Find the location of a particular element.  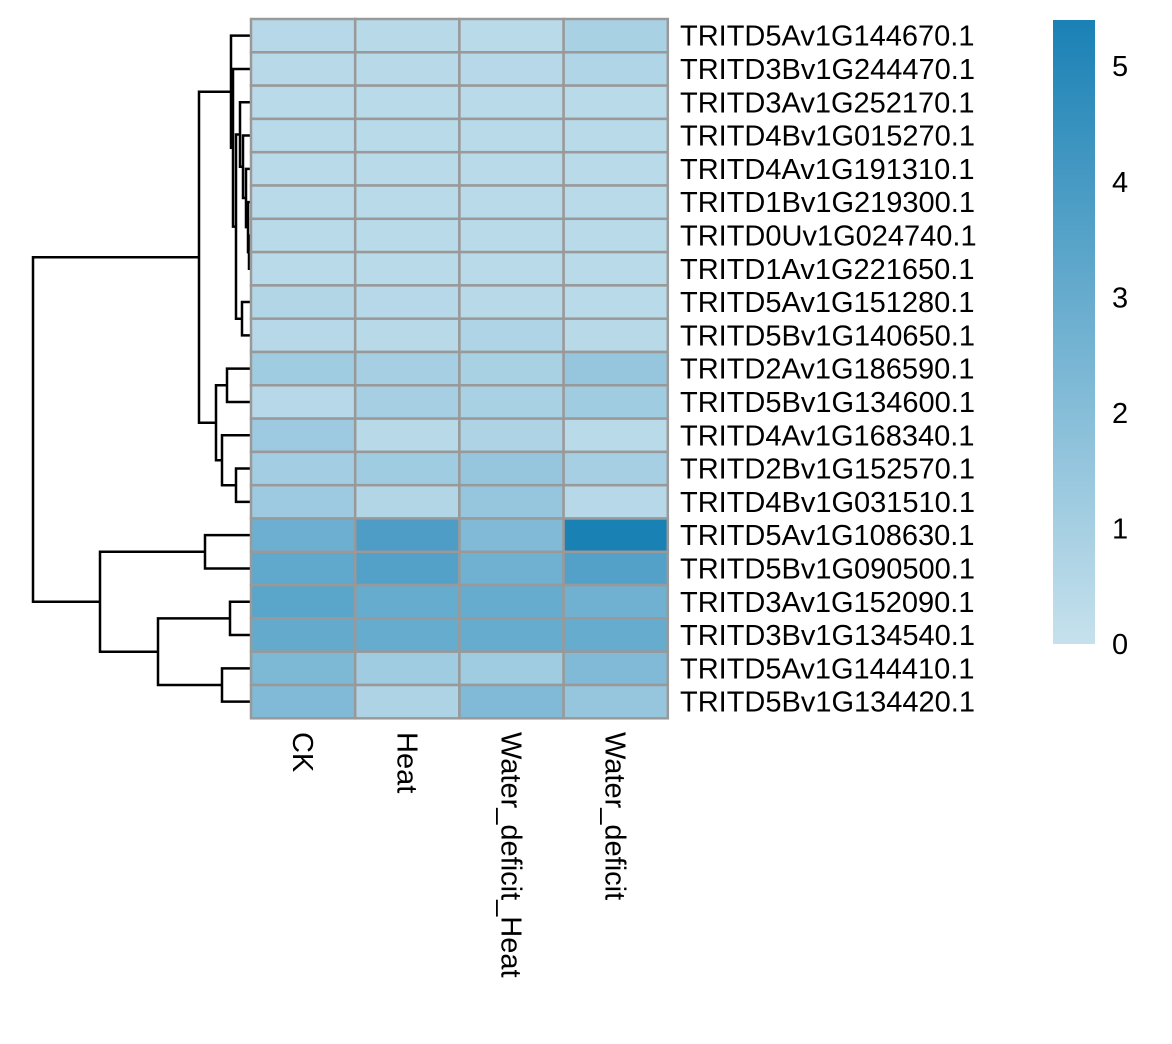

legend-ticks: 0 1 2 3 4 5 is located at coordinates (1120, 356).